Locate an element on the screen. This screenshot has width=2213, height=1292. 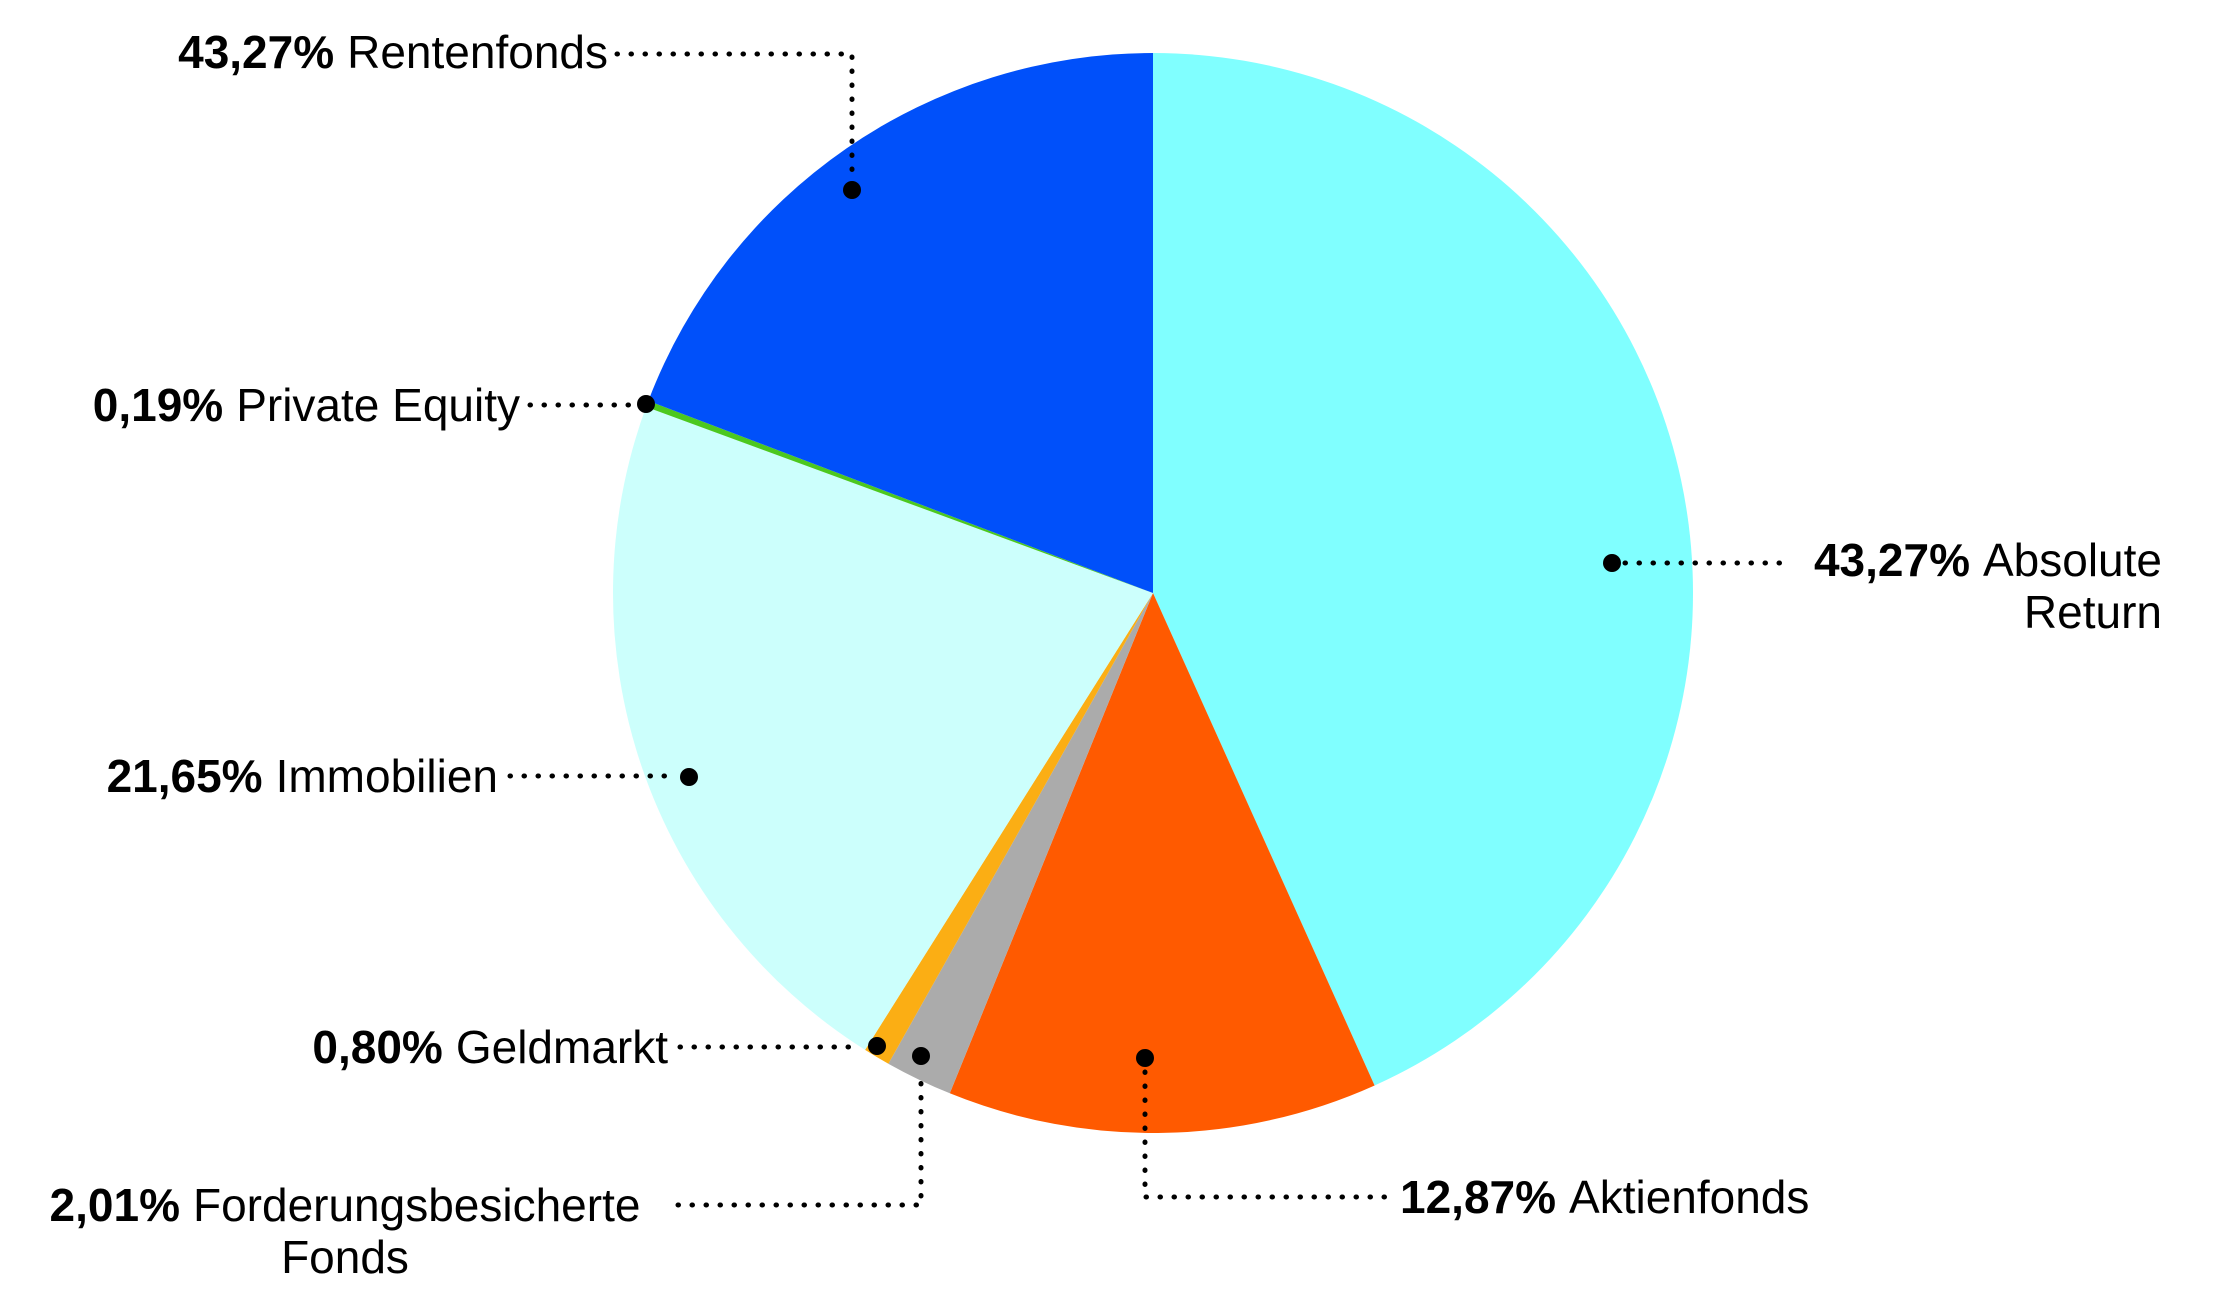
slice-name-geldmarkt: Geldmarkt is located at coordinates (561, 1047).